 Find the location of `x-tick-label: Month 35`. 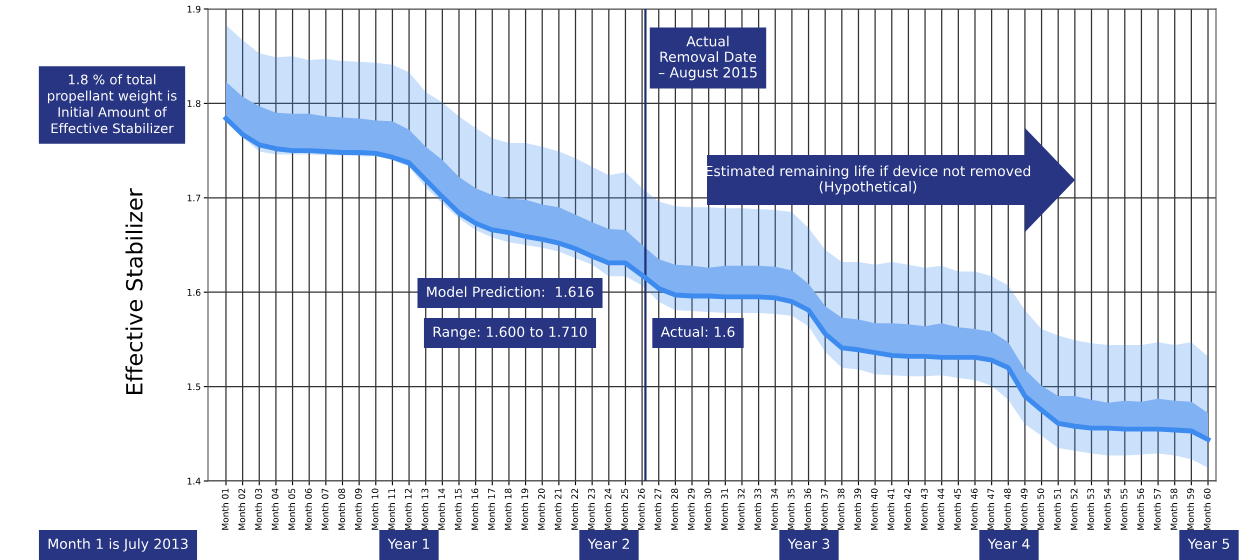

x-tick-label: Month 35 is located at coordinates (791, 509).